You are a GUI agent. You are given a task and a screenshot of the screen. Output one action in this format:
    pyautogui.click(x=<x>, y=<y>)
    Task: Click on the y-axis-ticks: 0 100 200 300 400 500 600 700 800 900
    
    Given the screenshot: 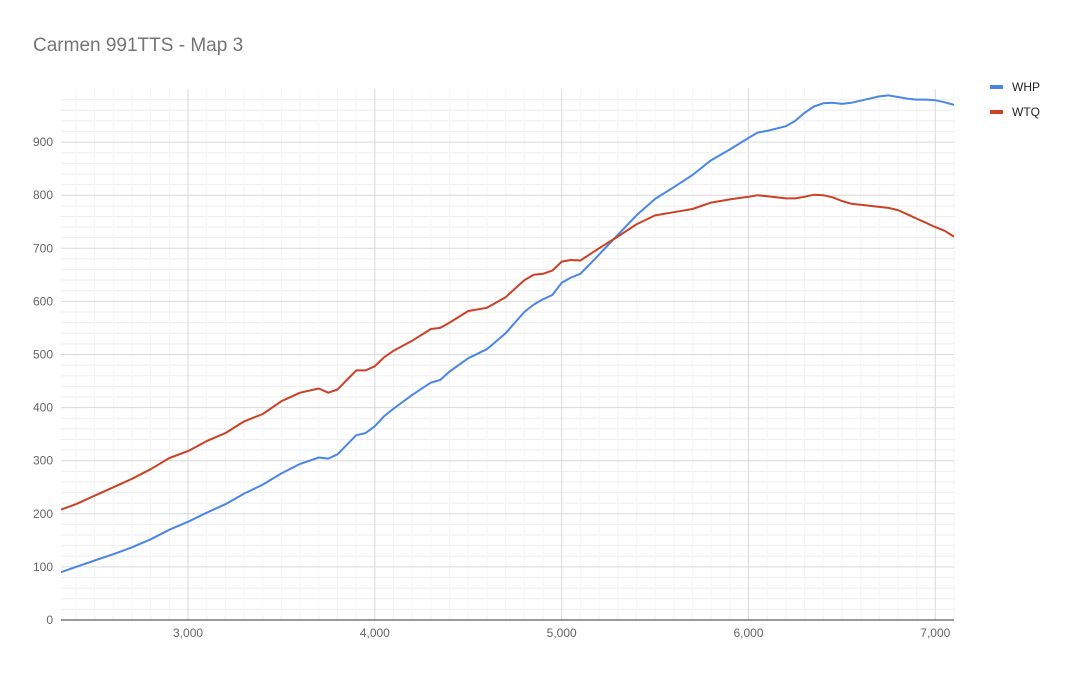 What is the action you would take?
    pyautogui.click(x=43, y=381)
    